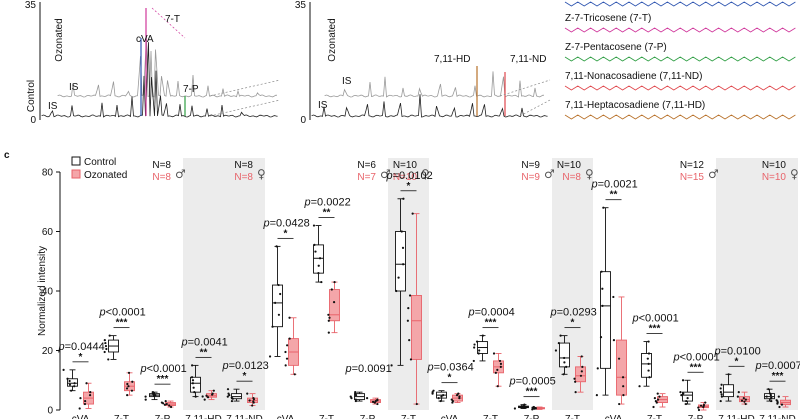  I want to click on box-ozonated, so click(414, 309).